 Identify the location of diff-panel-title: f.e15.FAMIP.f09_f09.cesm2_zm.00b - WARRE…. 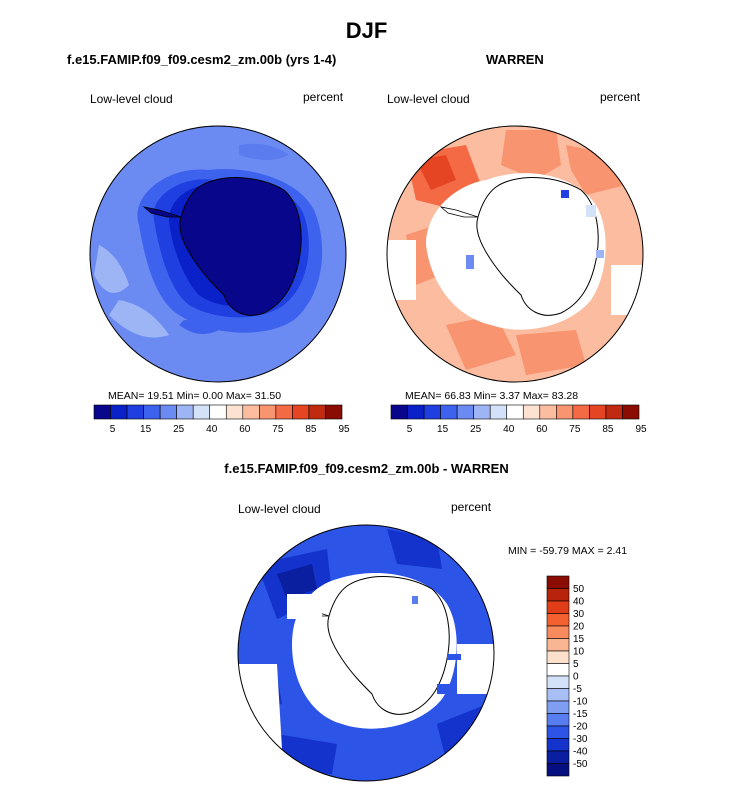
(366, 468).